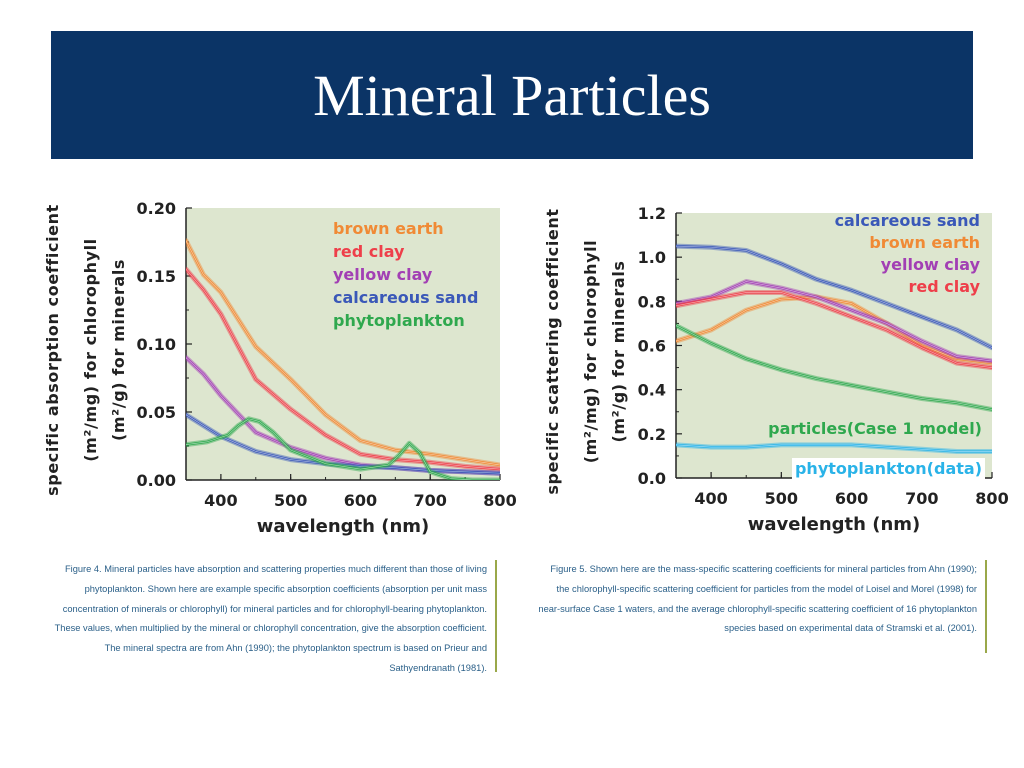  I want to click on y-tick-label: 0.20, so click(156, 208).